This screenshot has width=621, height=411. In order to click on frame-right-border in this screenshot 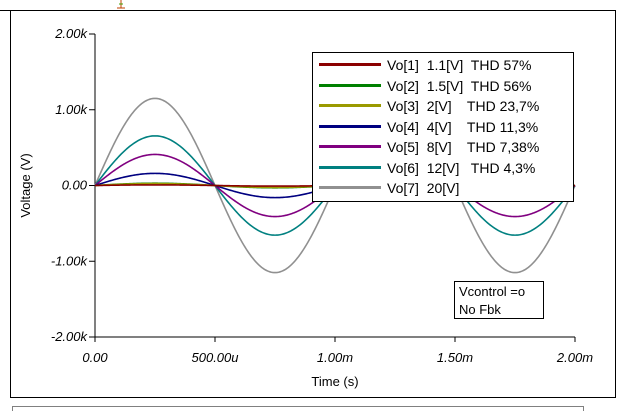, I will do `click(615, 204)`.